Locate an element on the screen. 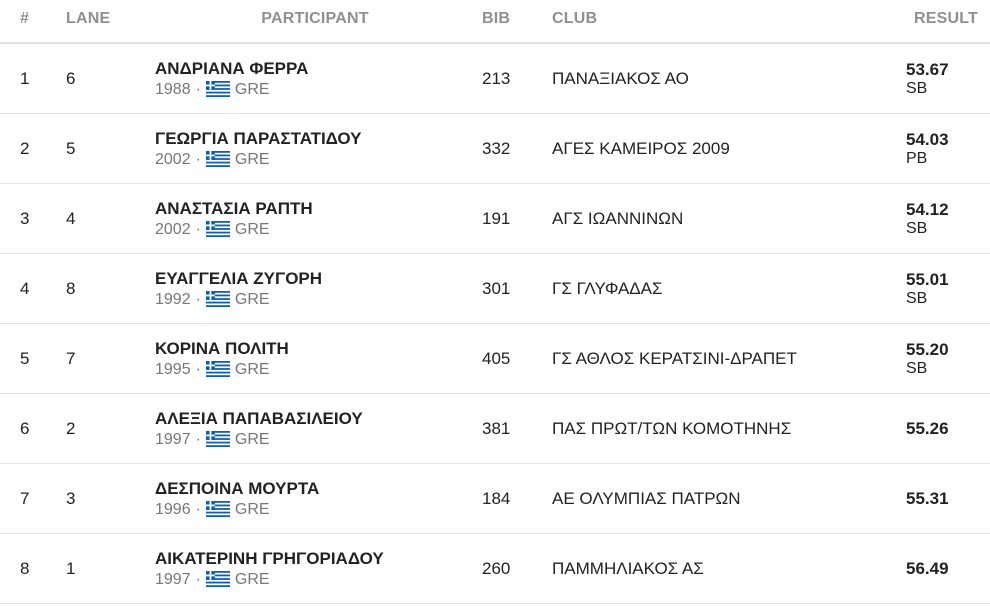  club-cell: ΓΣ ΓΛΥΦΑΔΑΣ is located at coordinates (722, 288).